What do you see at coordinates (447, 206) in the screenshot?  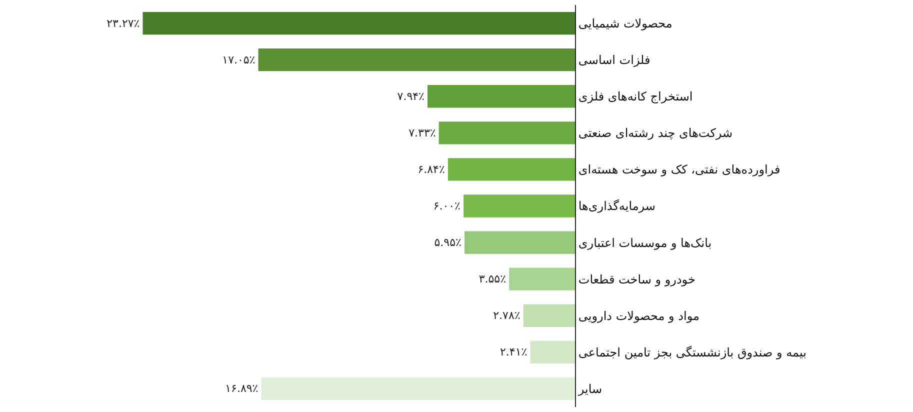 I see `data-label: ۶.۰۰٪` at bounding box center [447, 206].